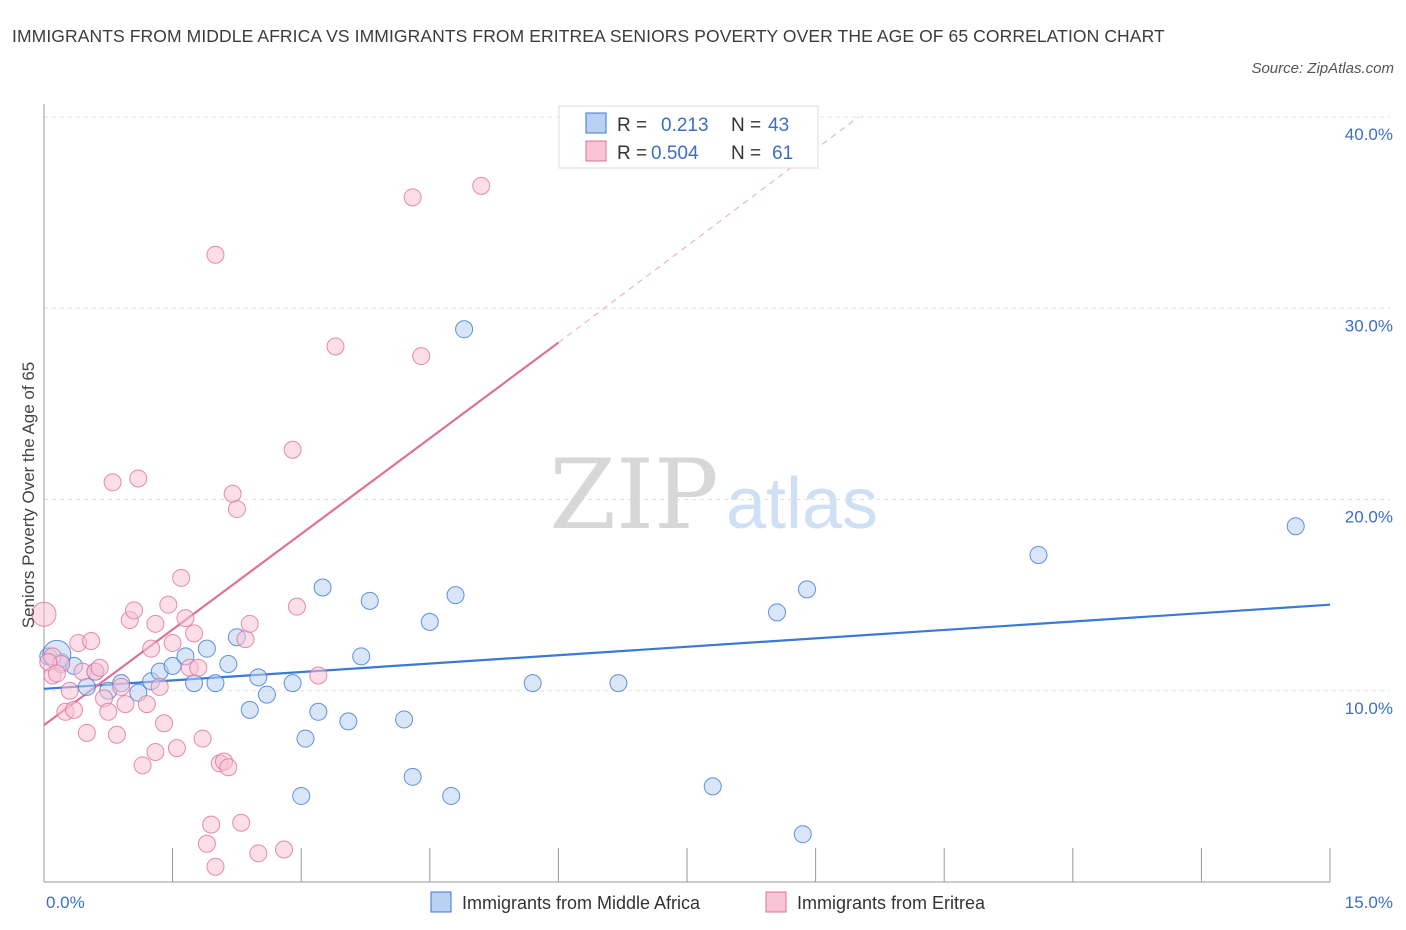  I want to click on legend-n-value-2: 61, so click(782, 153).